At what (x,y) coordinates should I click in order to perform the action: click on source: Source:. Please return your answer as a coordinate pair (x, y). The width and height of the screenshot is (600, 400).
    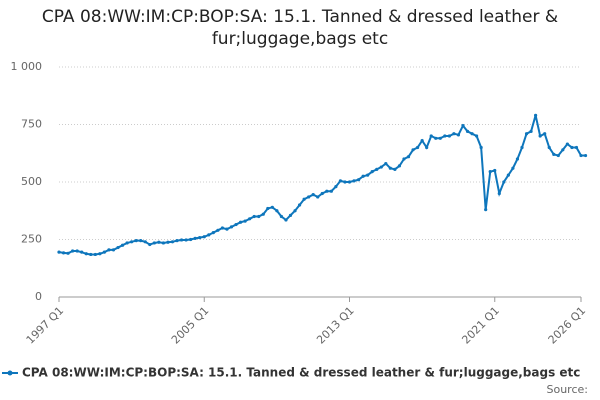
    Looking at the image, I should click on (568, 389).